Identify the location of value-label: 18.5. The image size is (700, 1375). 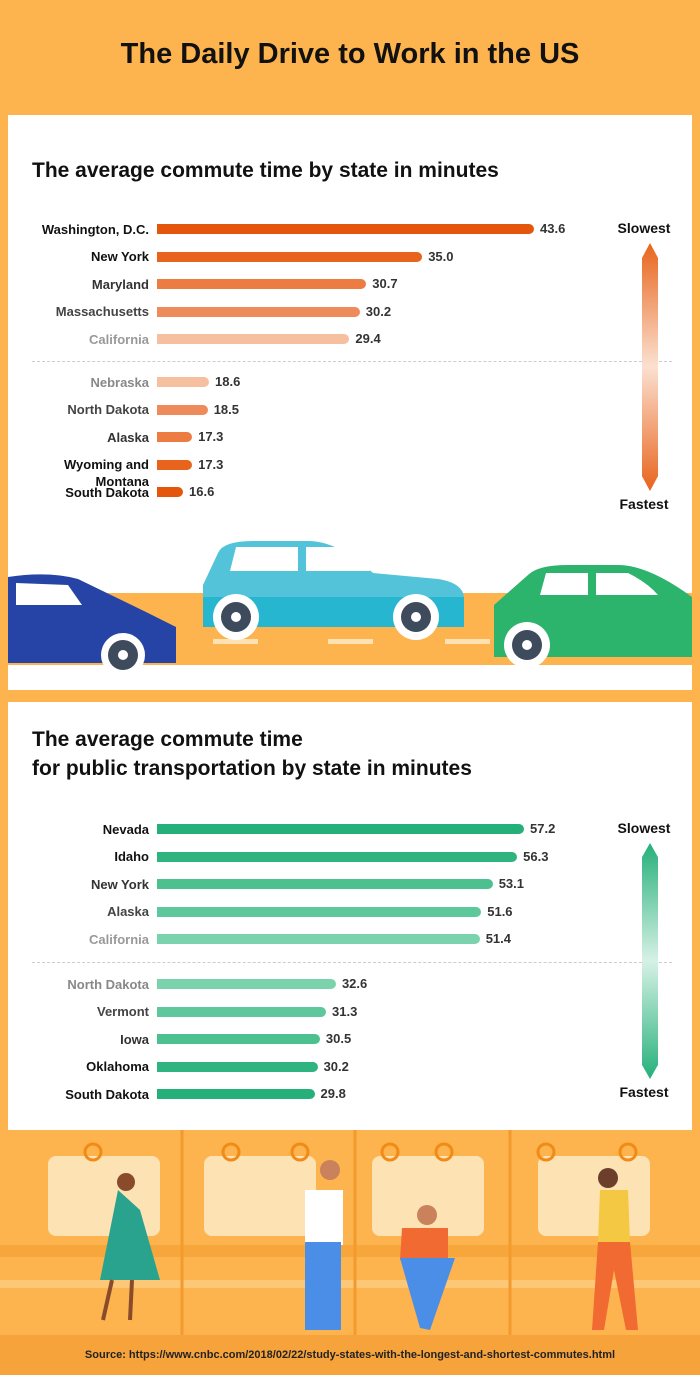
(226, 409).